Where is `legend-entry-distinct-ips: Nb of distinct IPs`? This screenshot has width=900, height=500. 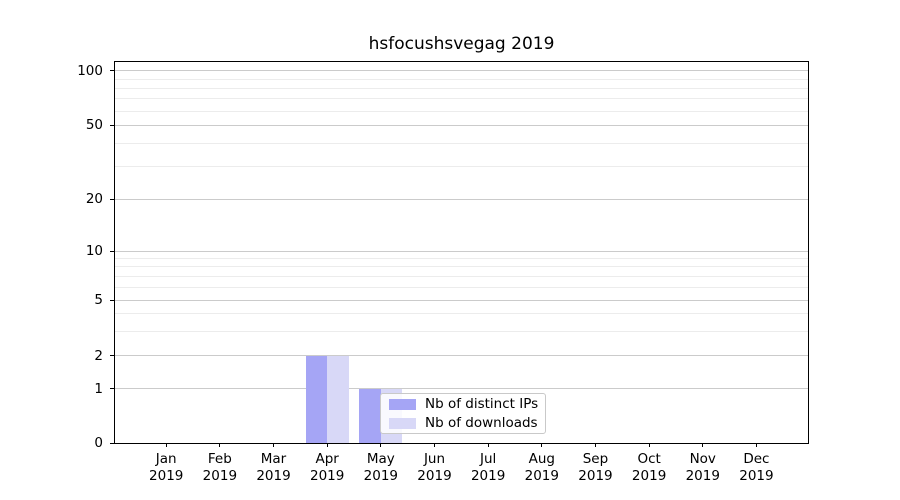 legend-entry-distinct-ips: Nb of distinct IPs is located at coordinates (467, 404).